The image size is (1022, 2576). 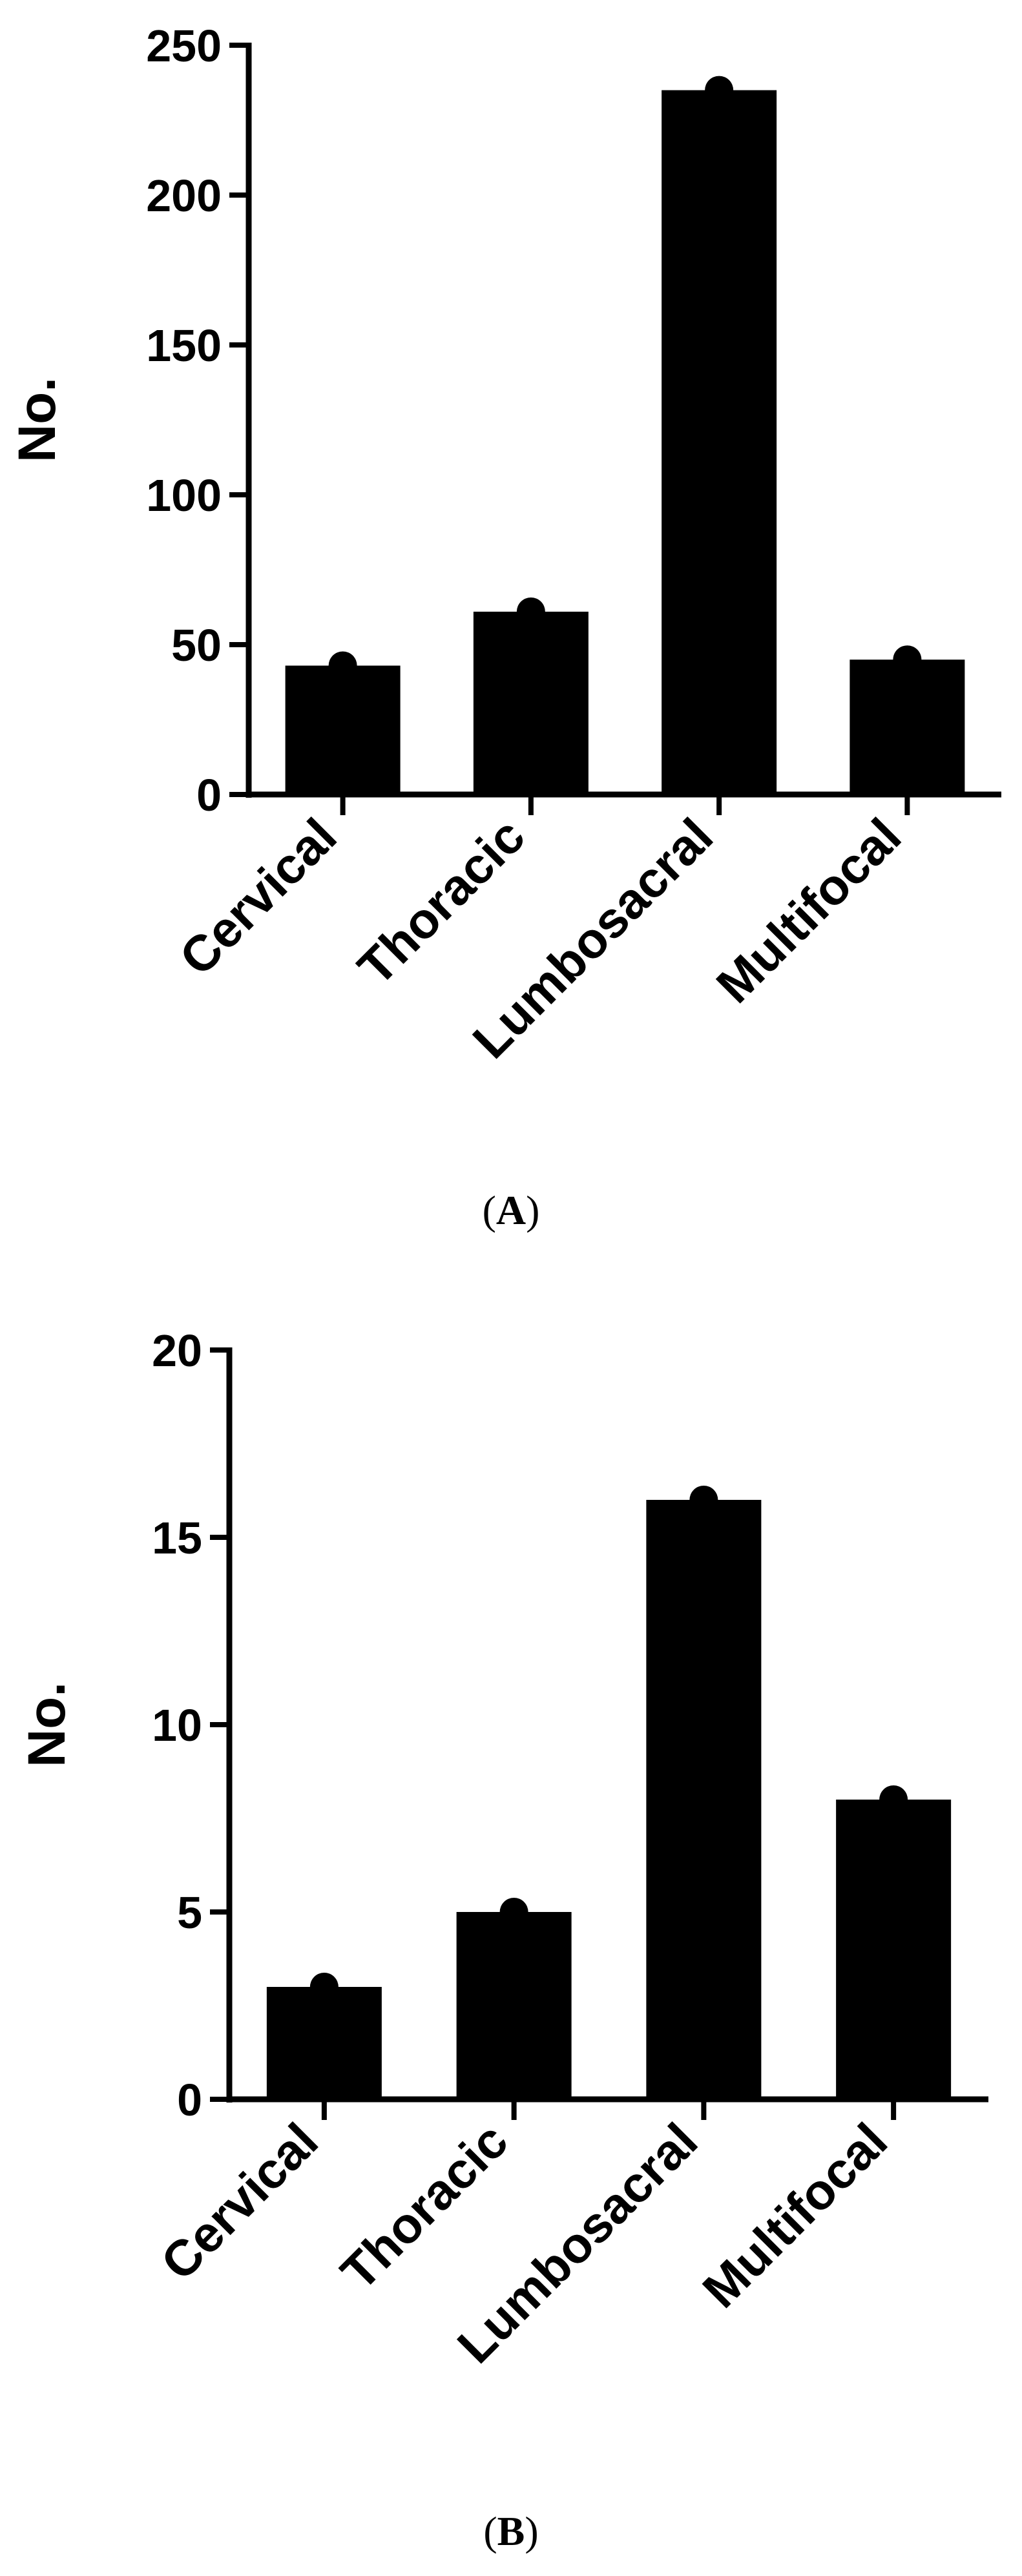 What do you see at coordinates (704, 1799) in the screenshot?
I see `panel-b-bar-lumbosacral` at bounding box center [704, 1799].